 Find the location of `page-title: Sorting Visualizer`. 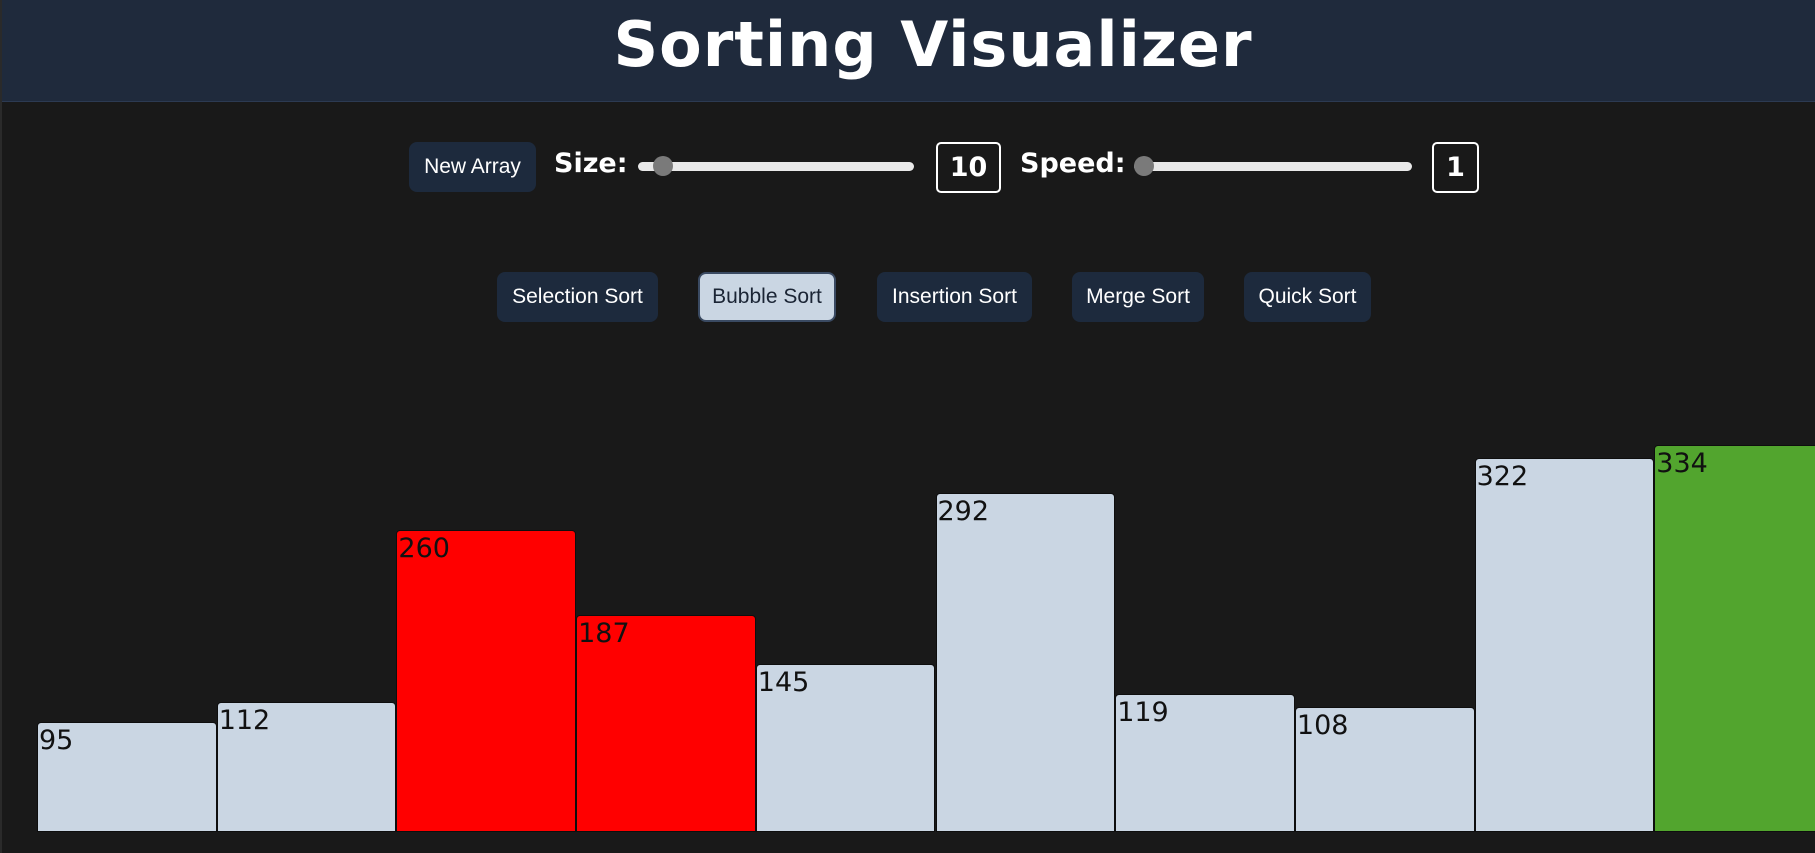

page-title: Sorting Visualizer is located at coordinates (933, 44).